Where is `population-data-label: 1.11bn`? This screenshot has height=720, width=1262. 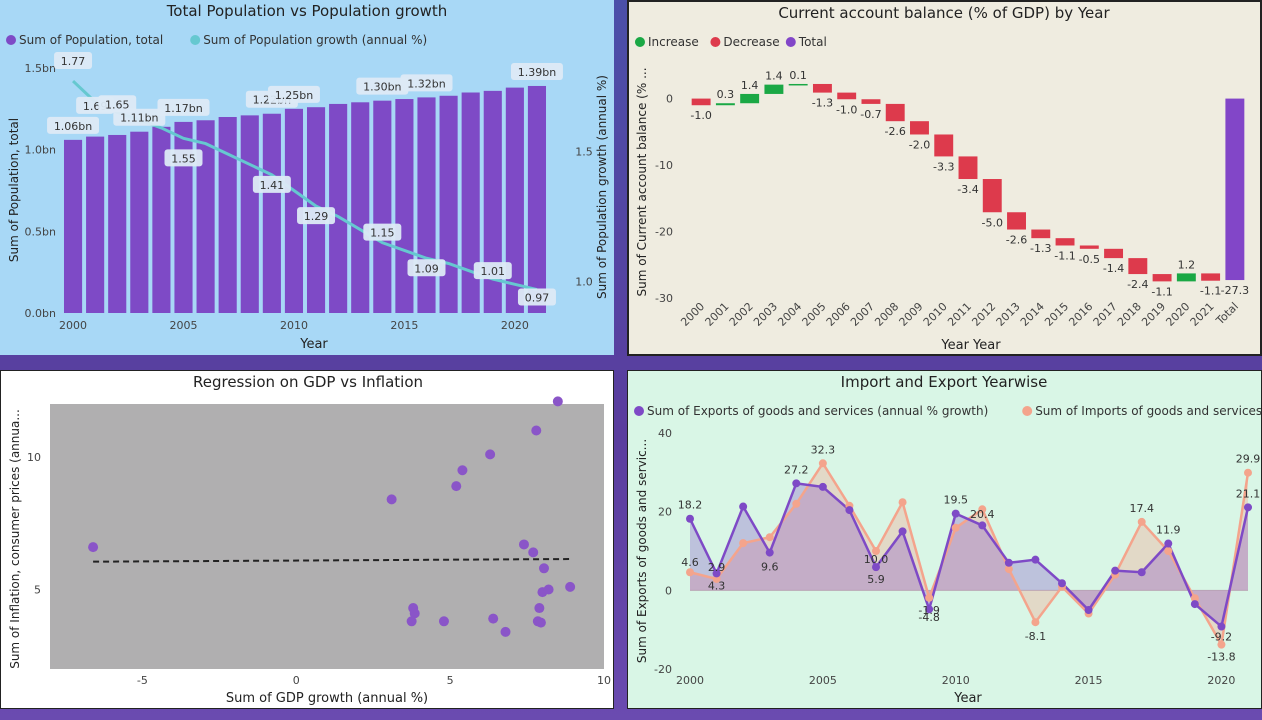
population-data-label: 1.11bn is located at coordinates (139, 118).